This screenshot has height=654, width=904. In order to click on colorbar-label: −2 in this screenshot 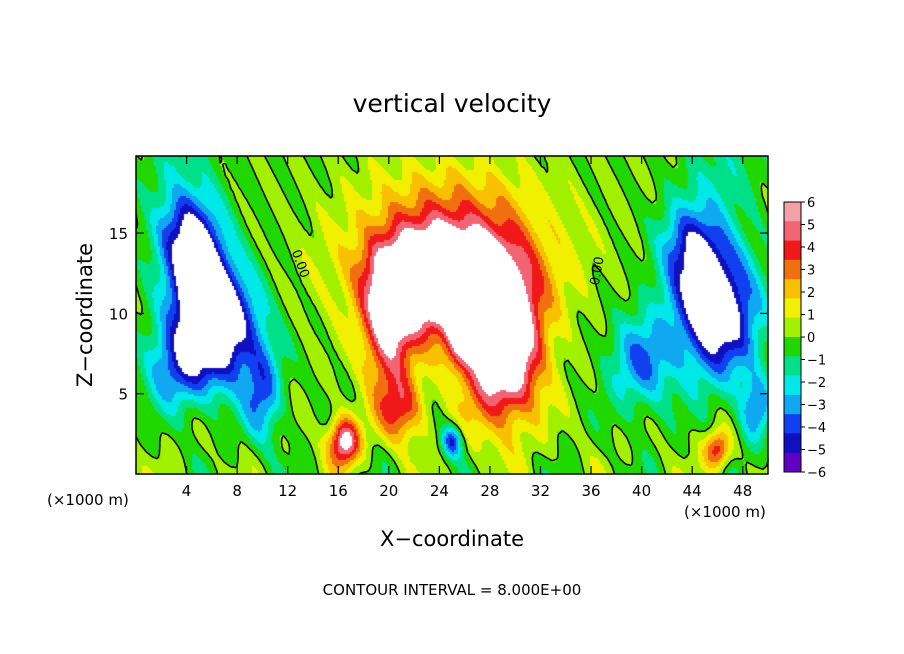, I will do `click(816, 383)`.